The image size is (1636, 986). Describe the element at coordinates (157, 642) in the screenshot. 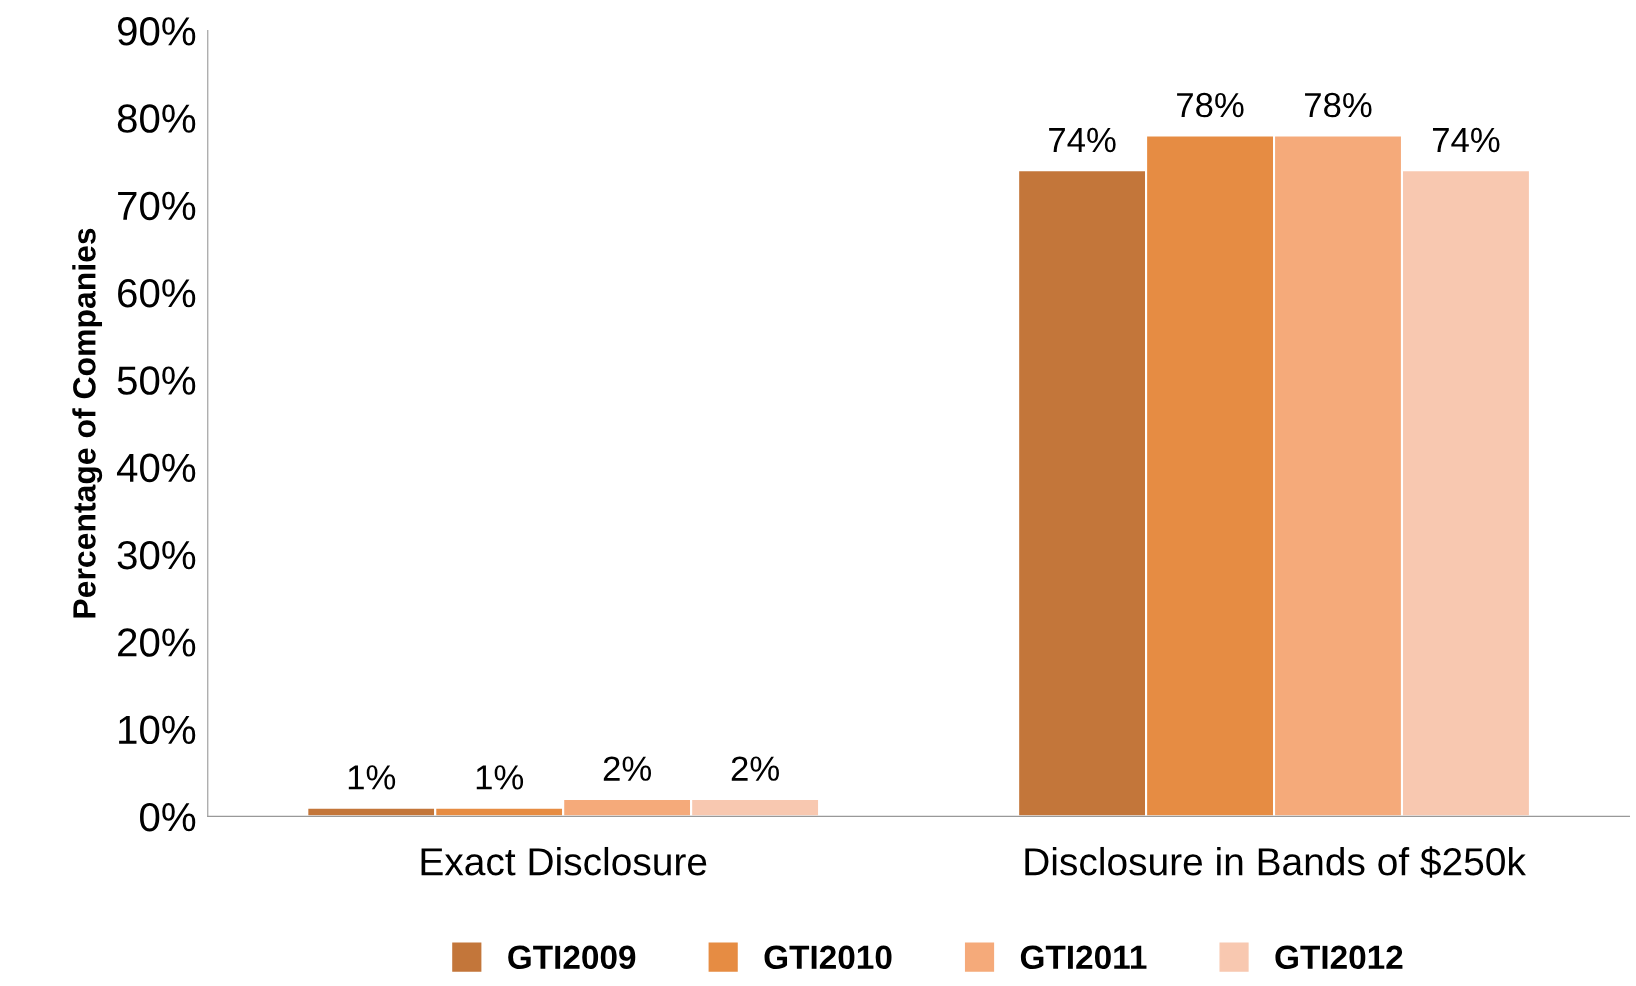

I see `y-tick-label: 20%` at that location.